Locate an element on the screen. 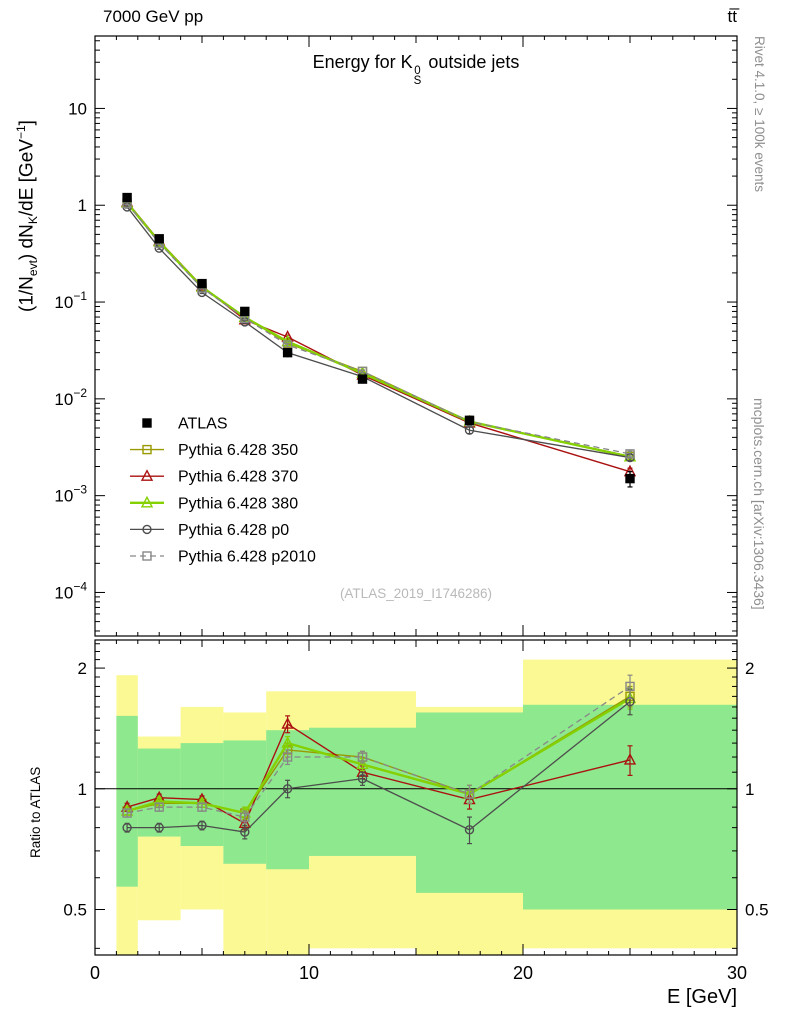  svg-text: Pythia 6.428 p0 is located at coordinates (233, 530).